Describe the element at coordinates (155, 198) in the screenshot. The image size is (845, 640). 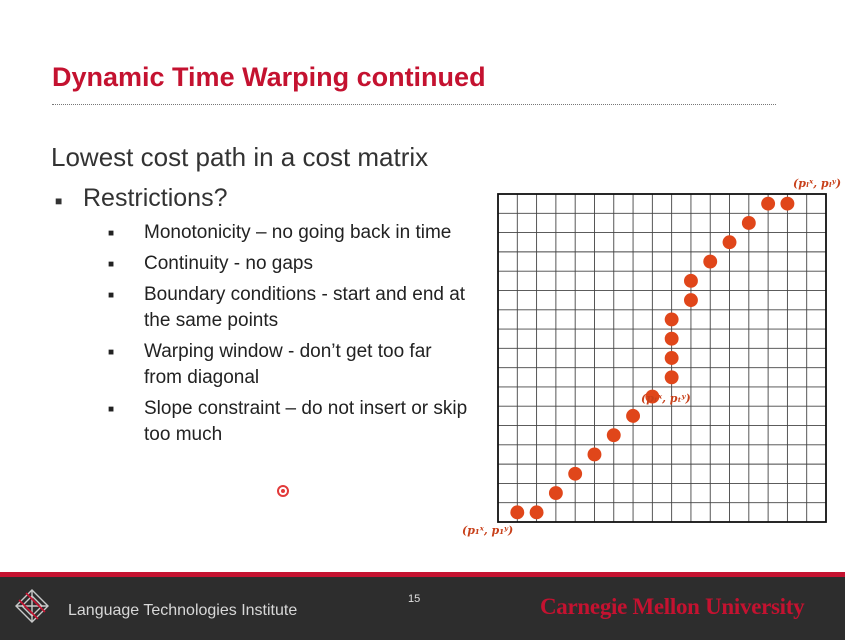
I see `restrictions-label: Restrictions?` at that location.